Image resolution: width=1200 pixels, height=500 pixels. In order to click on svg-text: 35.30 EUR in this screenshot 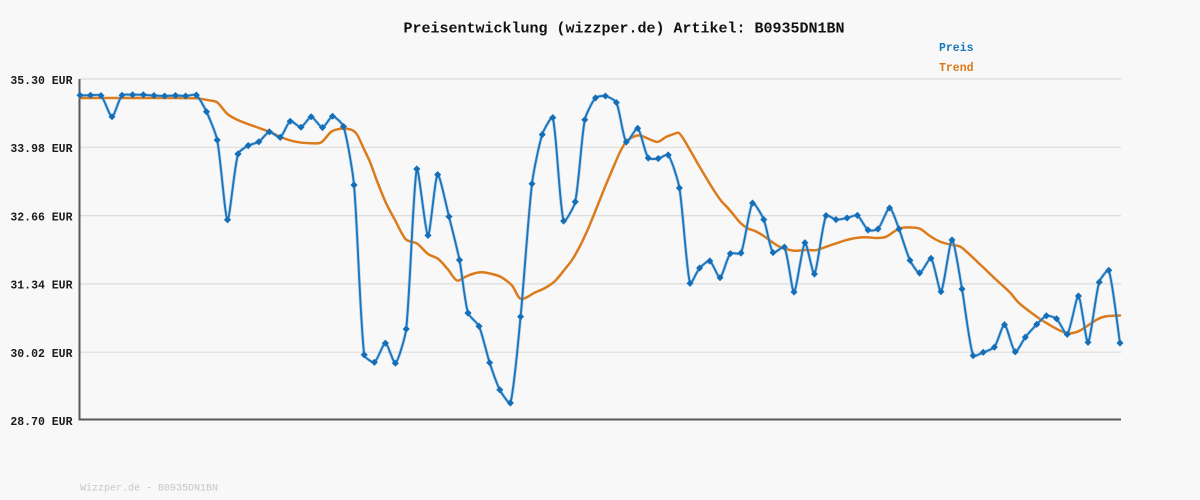, I will do `click(41, 81)`.